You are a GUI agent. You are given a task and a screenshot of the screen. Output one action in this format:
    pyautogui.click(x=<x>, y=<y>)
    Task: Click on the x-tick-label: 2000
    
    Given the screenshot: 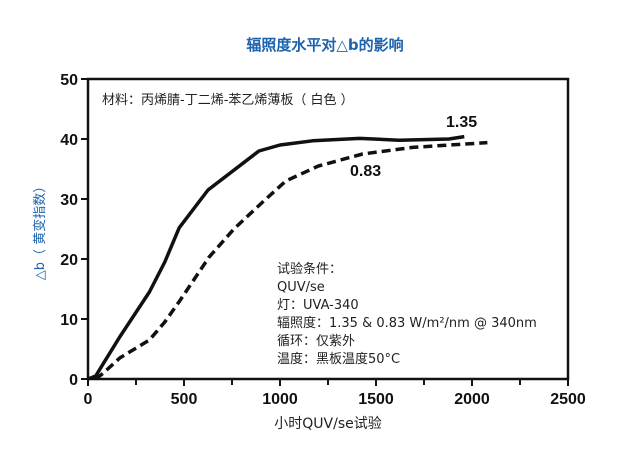 What is the action you would take?
    pyautogui.click(x=472, y=399)
    